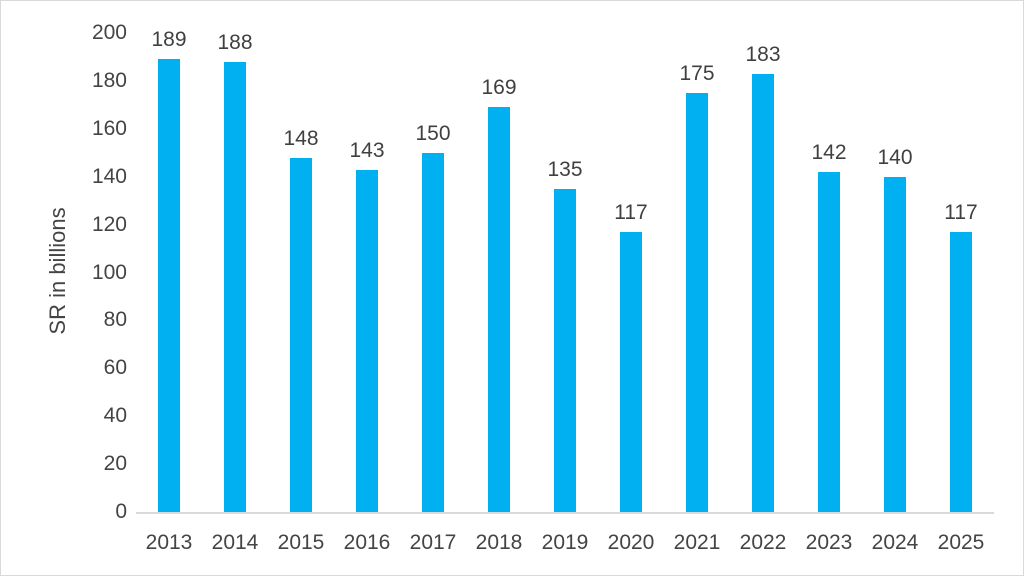 This screenshot has width=1024, height=576. What do you see at coordinates (109, 128) in the screenshot?
I see `y-tick-label: 160` at bounding box center [109, 128].